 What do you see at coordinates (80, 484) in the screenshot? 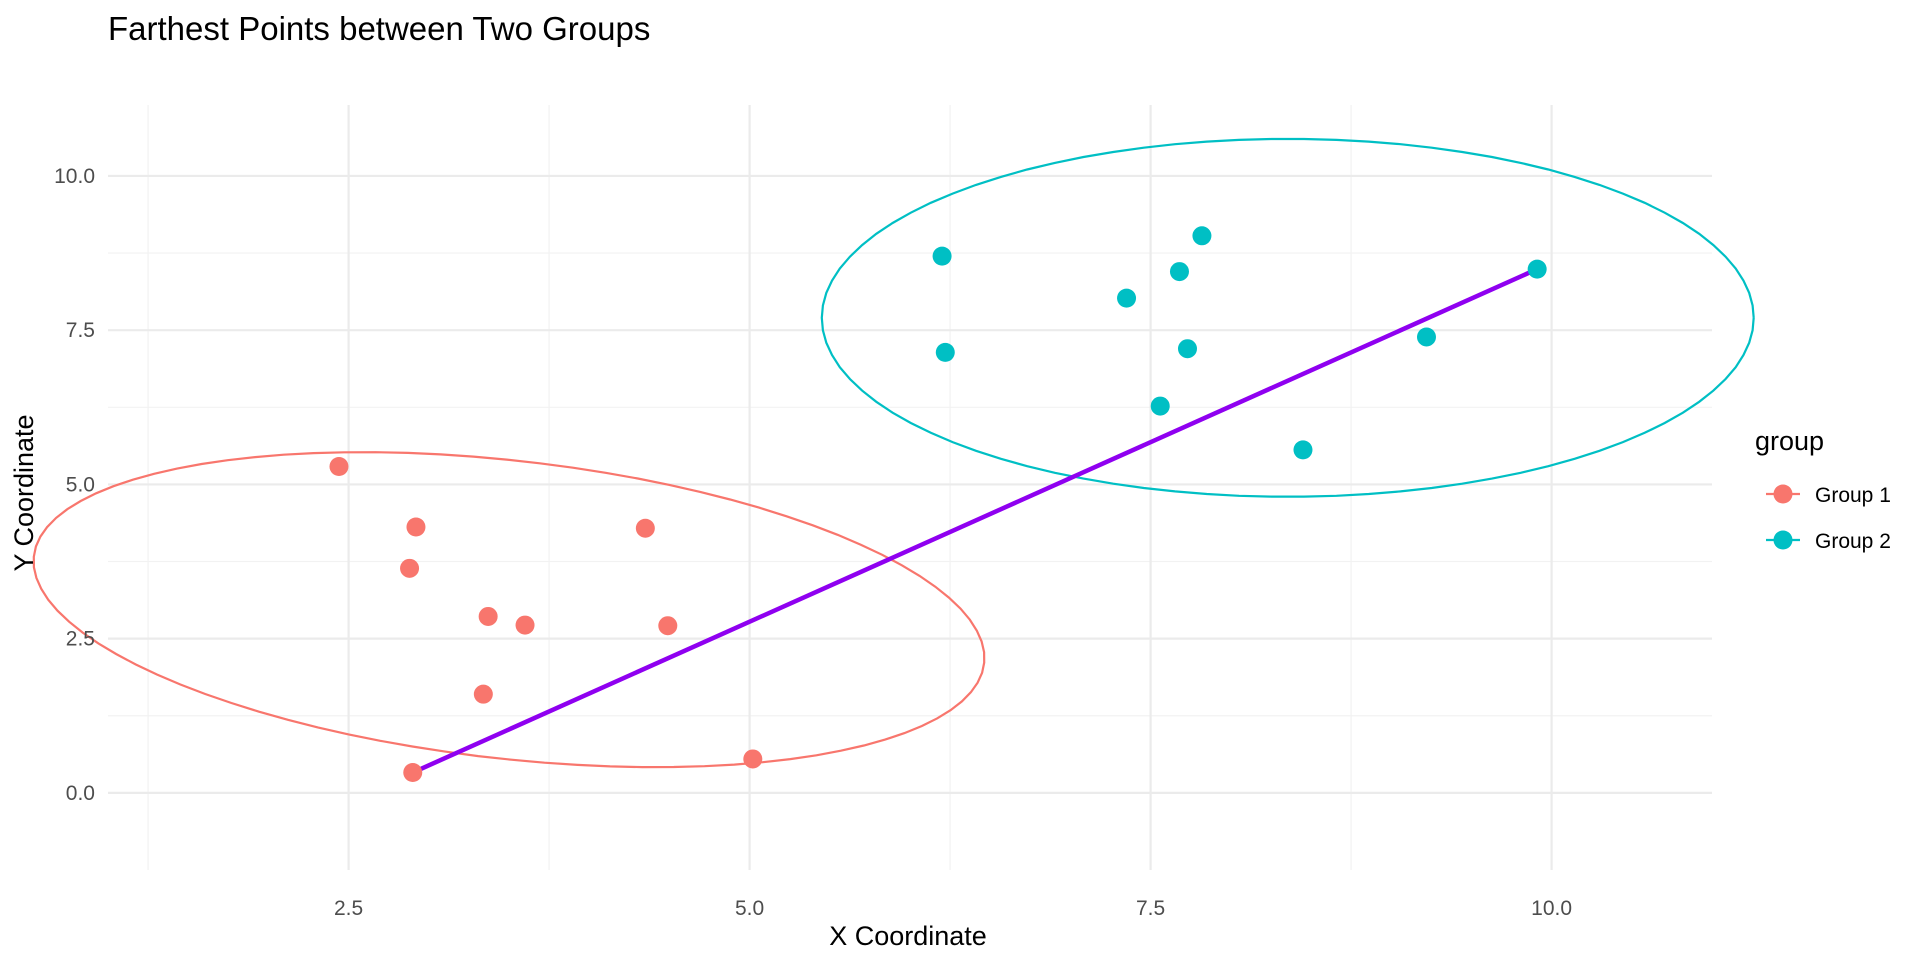
I see `y-tick-label: 5.0` at bounding box center [80, 484].